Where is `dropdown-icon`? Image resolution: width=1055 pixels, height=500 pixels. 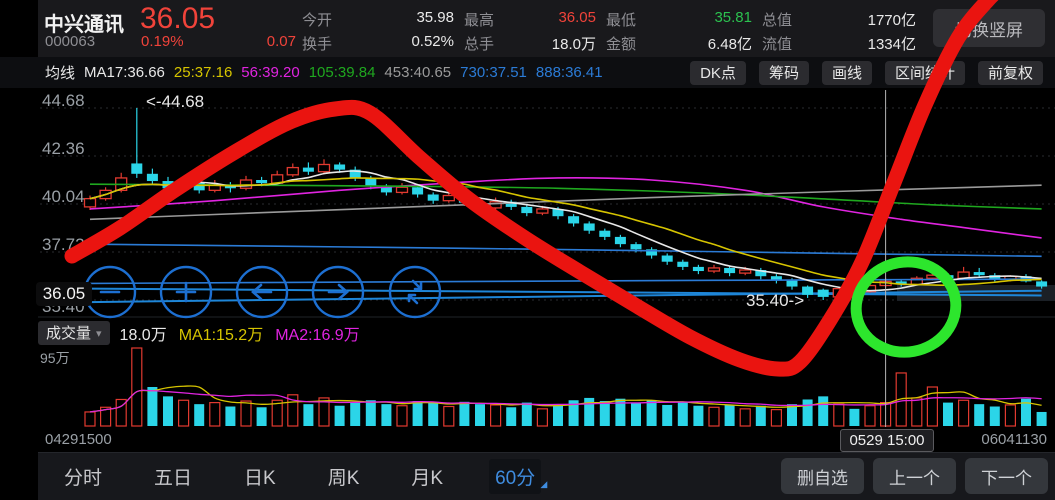
dropdown-icon is located at coordinates (99, 332).